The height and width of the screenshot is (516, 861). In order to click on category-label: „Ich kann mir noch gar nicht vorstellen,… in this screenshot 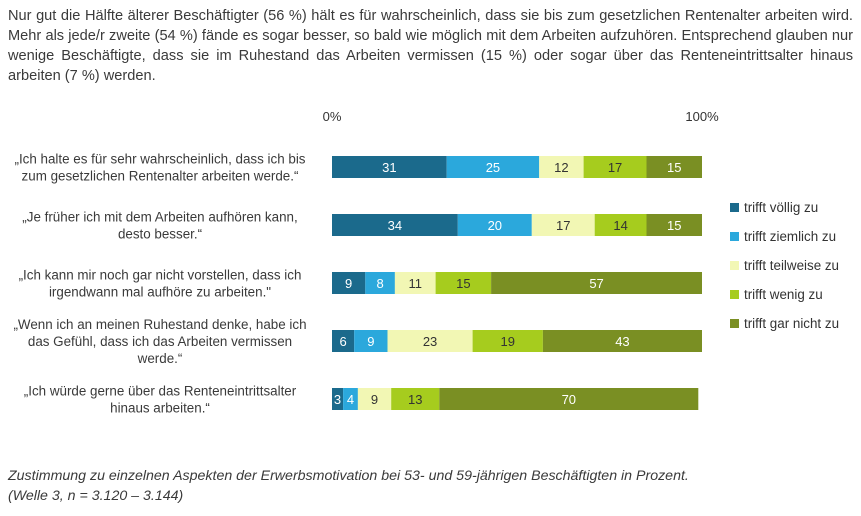, I will do `click(160, 275)`.